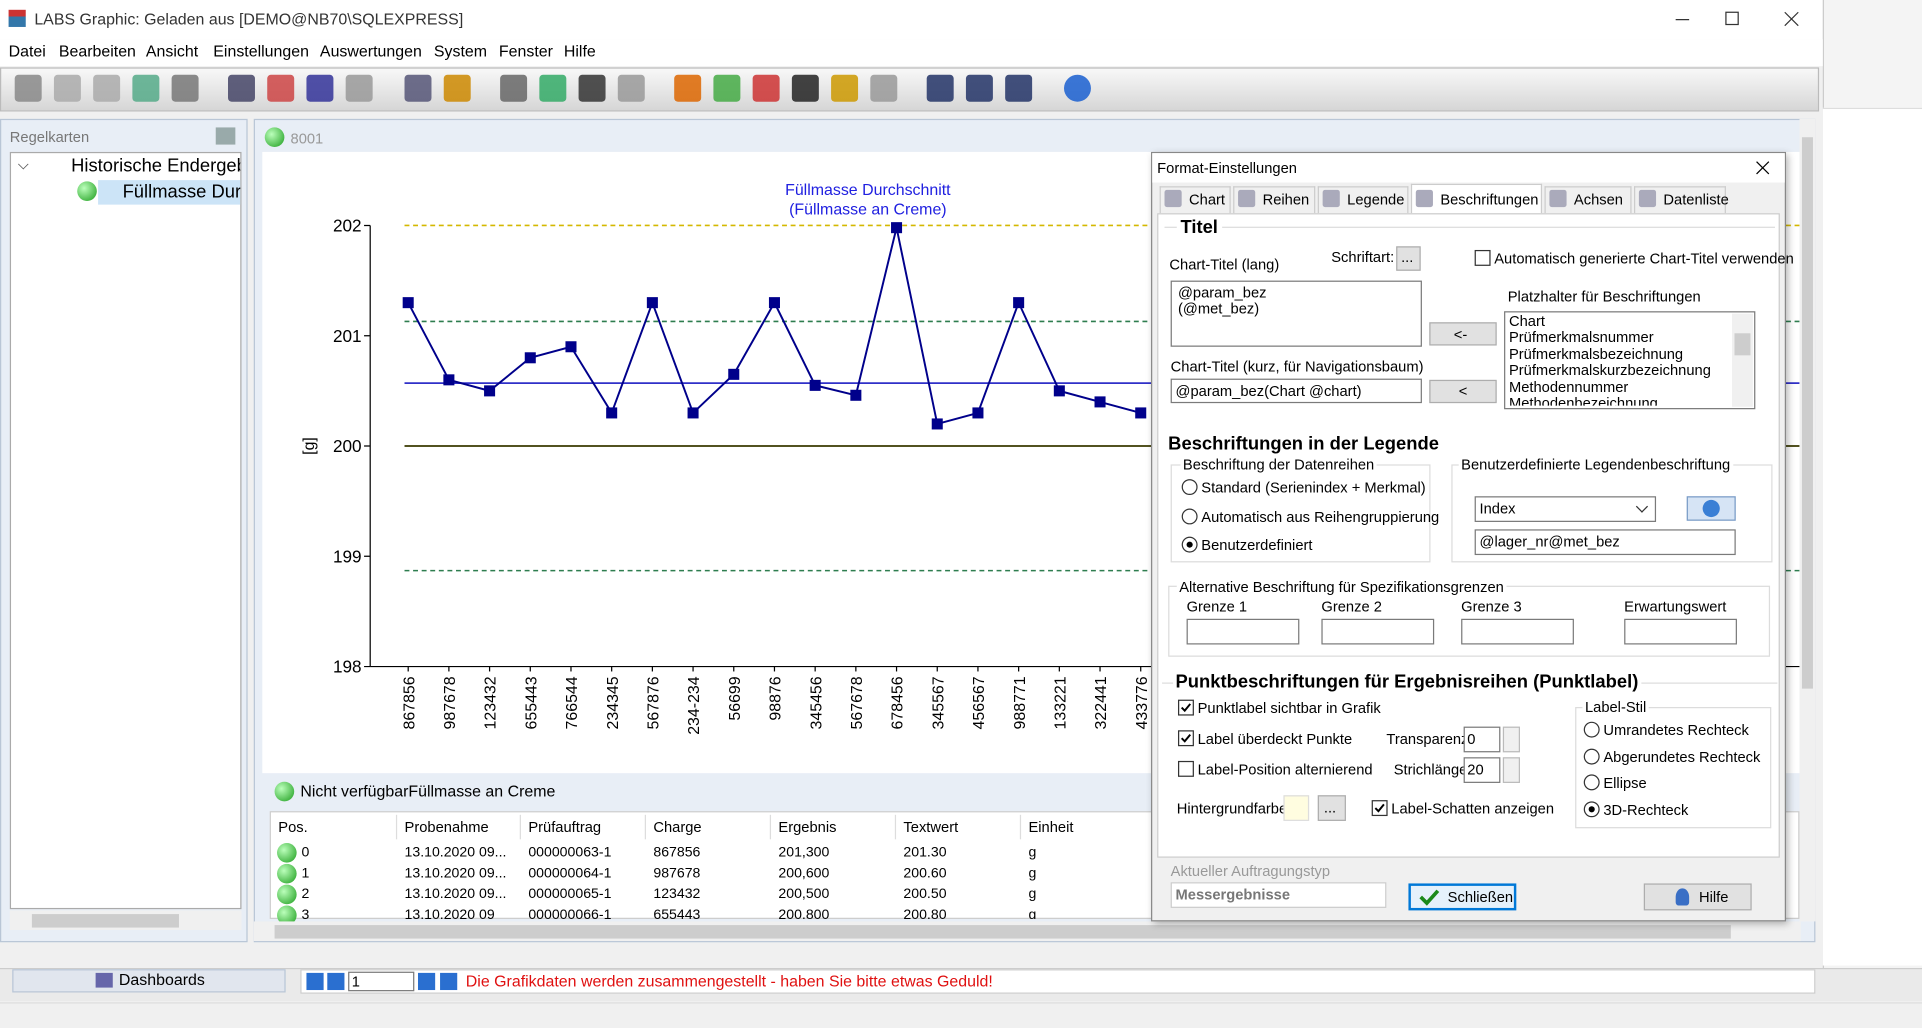 This screenshot has height=1028, width=1922. I want to click on tree-selection, so click(169, 192).